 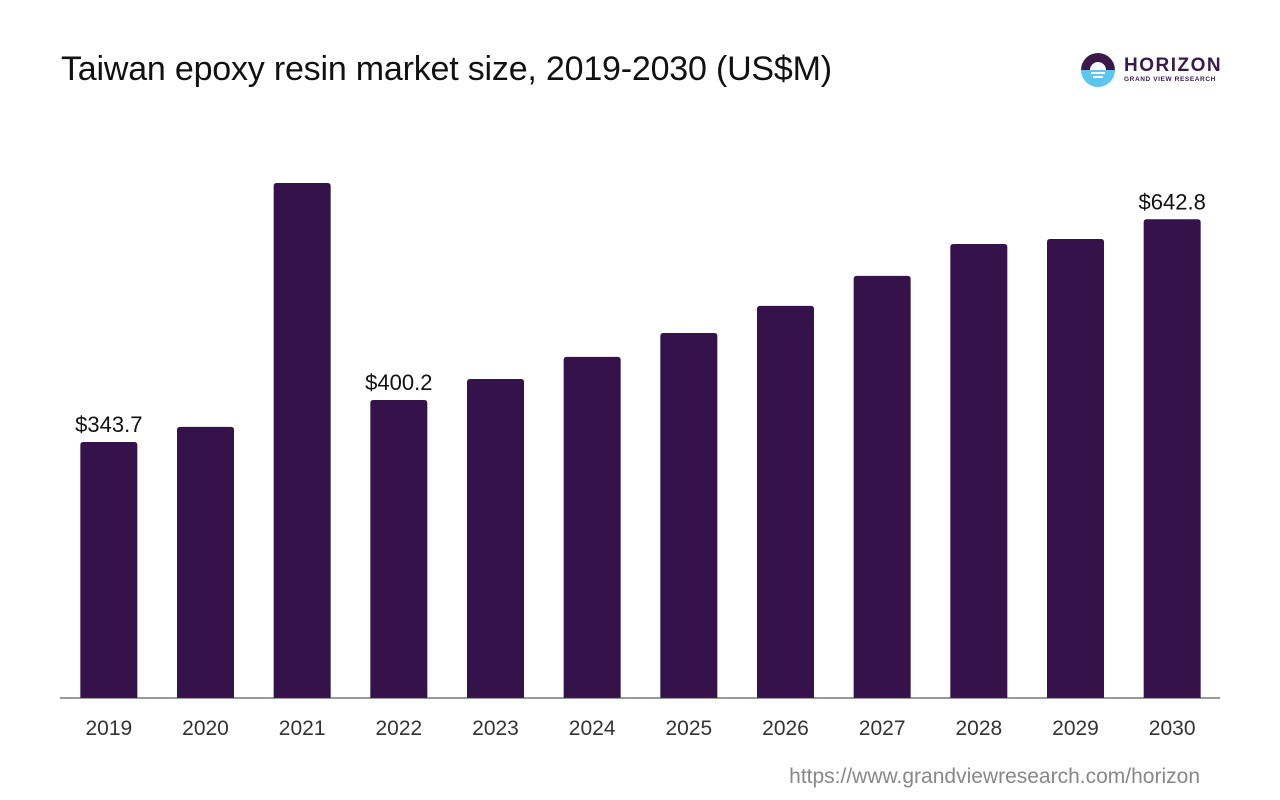 What do you see at coordinates (785, 501) in the screenshot?
I see `bar-2026` at bounding box center [785, 501].